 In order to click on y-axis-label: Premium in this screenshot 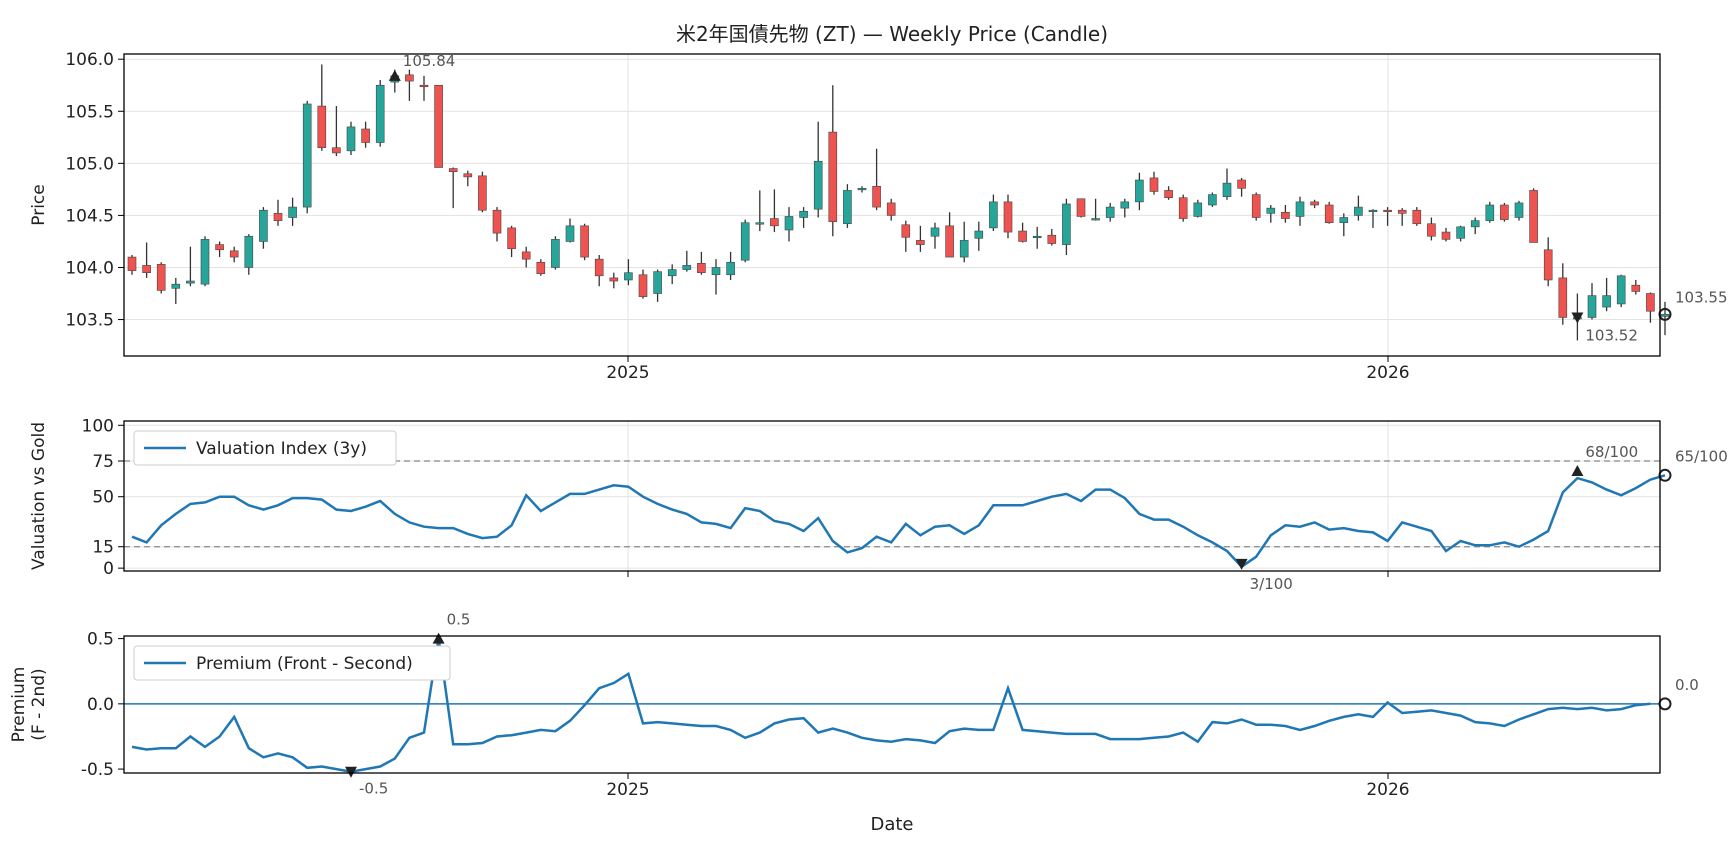, I will do `click(19, 705)`.